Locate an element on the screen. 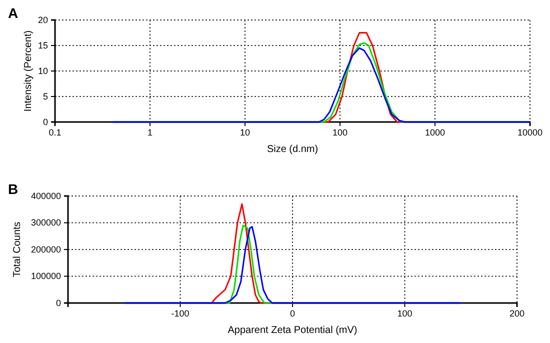  x-axis-title: Apparent Zeta Potential (mV) is located at coordinates (293, 330).